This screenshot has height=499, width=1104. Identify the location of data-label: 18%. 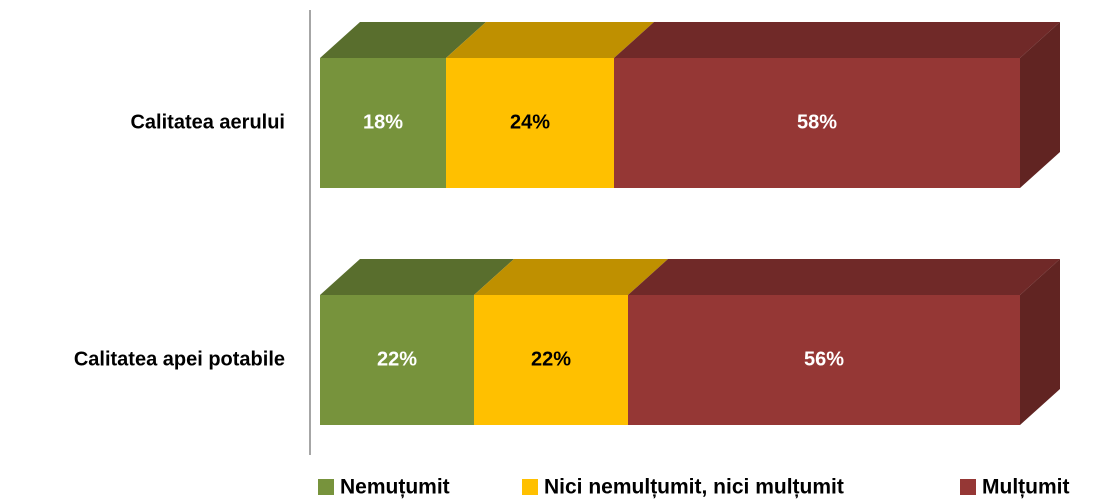
(383, 122).